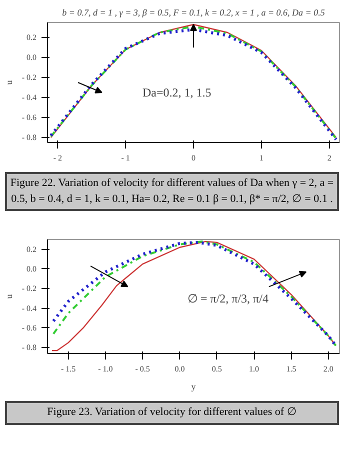  I want to click on caption: Figure 22. Variation of velocity for different values of Da when γ = 2, a = 0.5, b = 0.4, d = 1, k = 0.1, Ha= 0.2, Re = 0.1 β = 0.1, β* = π/2, ∅ = 0.1 ., so click(172, 191).